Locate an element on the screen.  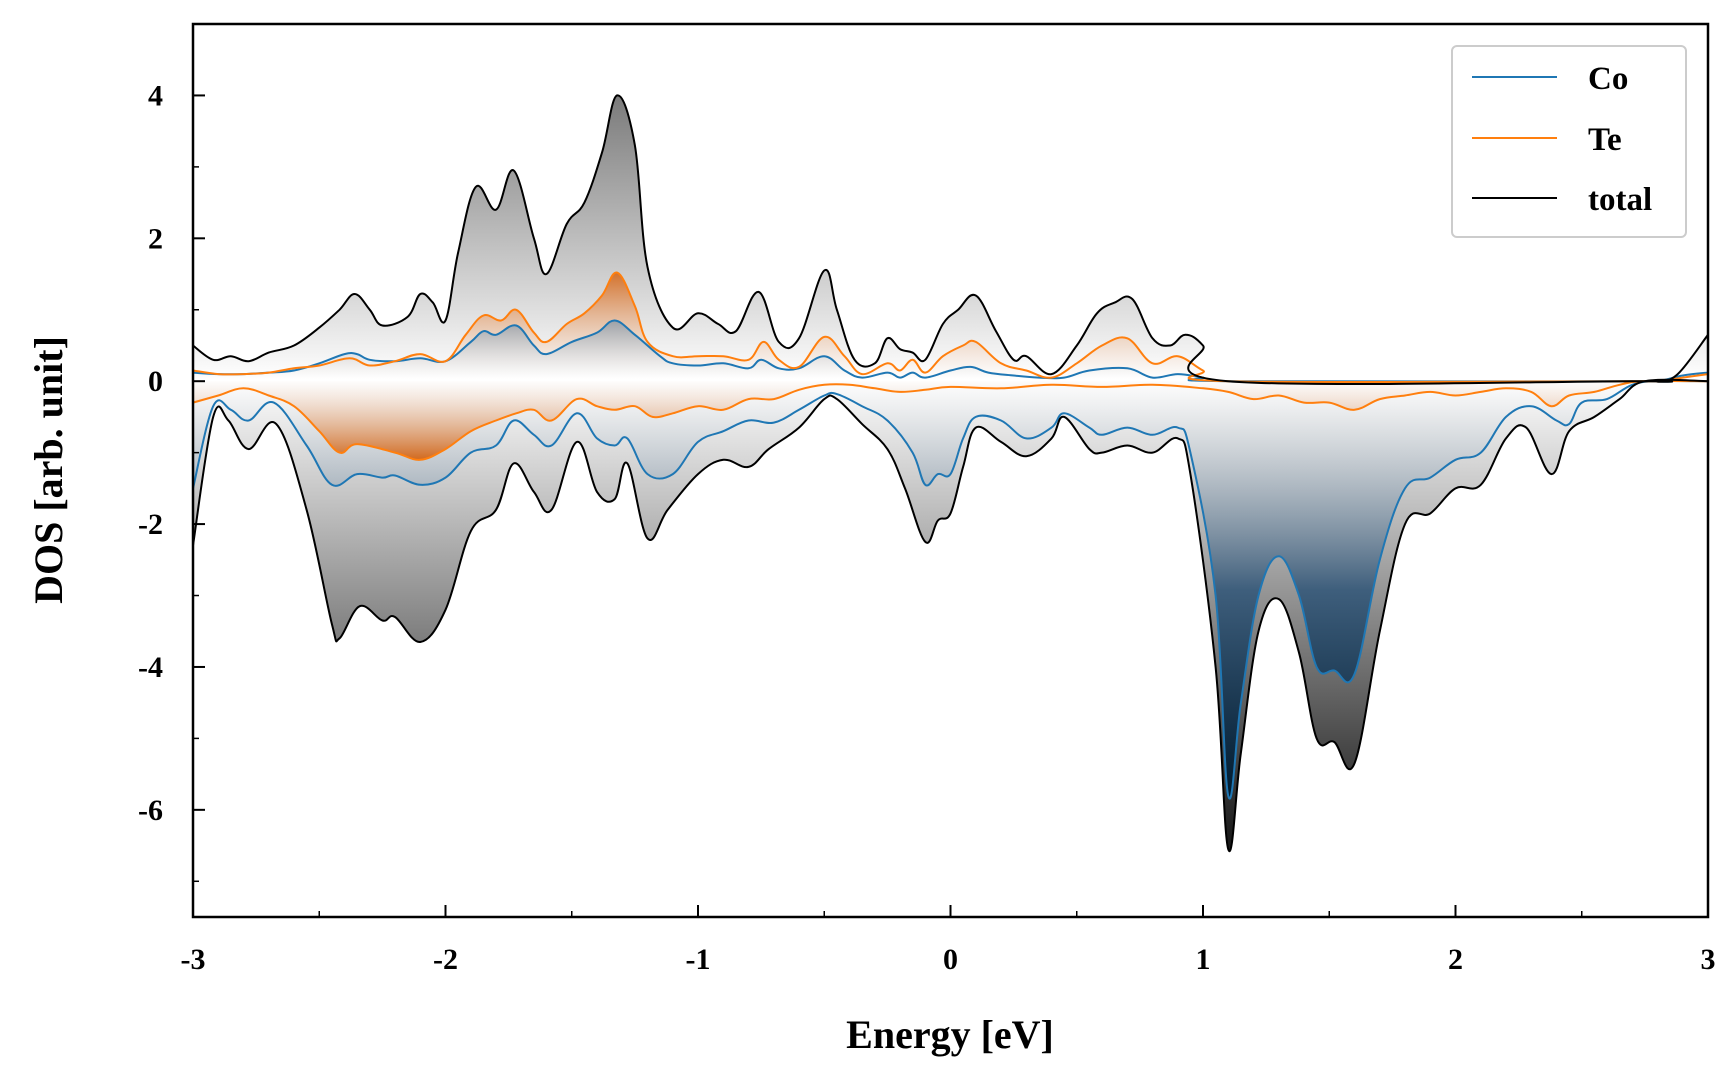
y-tick-label: -2 is located at coordinates (150, 524).